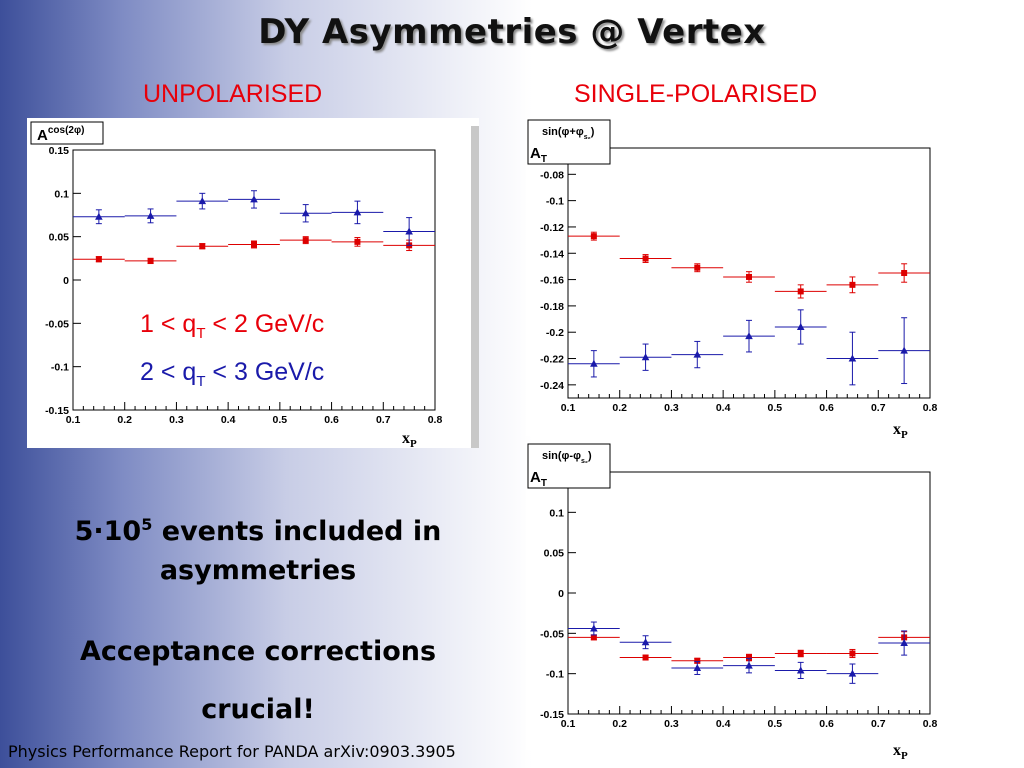  Describe the element at coordinates (555, 202) in the screenshot. I see `chart1-ytick-label: -0.1` at that location.